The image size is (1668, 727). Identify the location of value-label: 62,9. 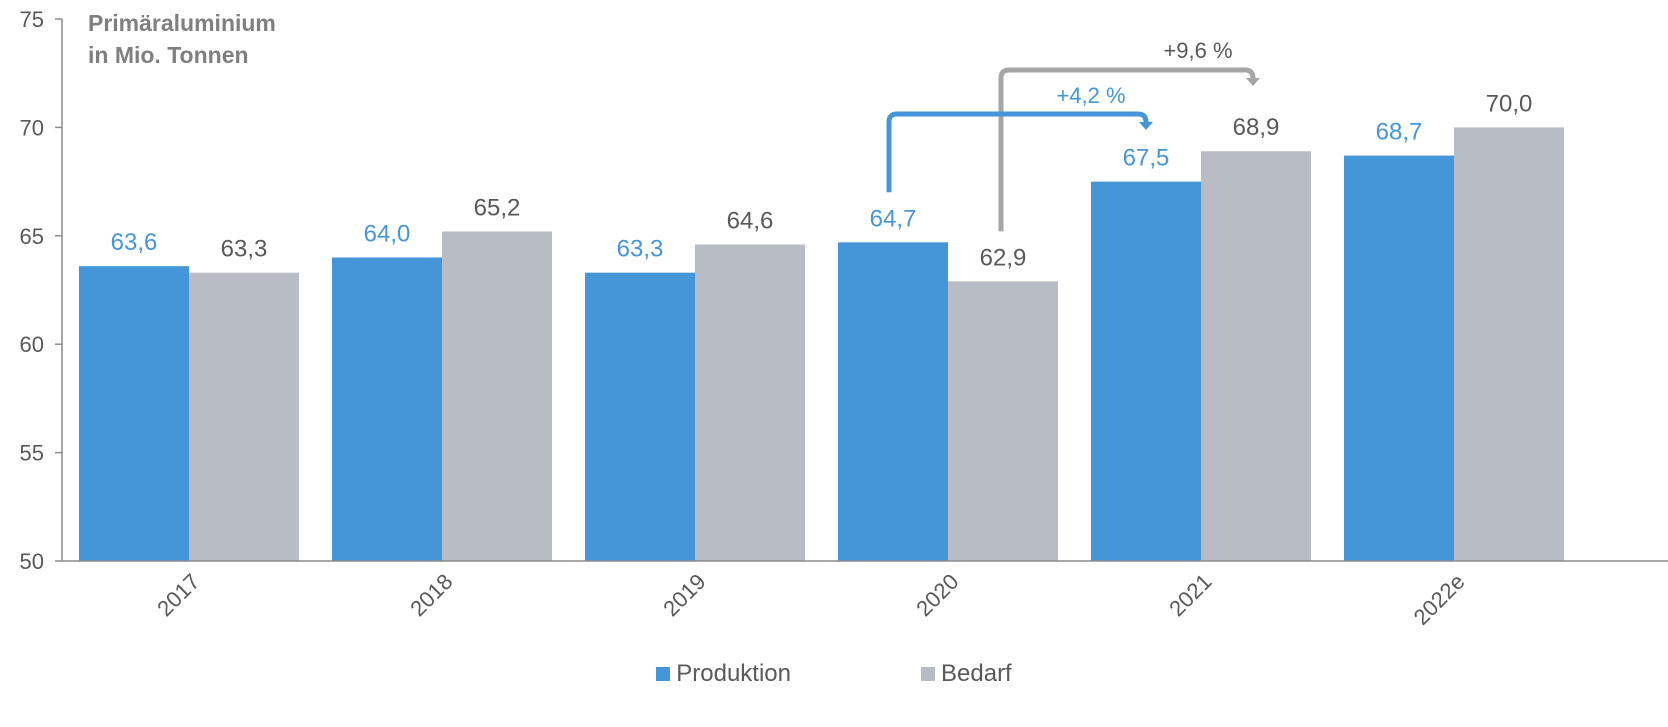
(1003, 257).